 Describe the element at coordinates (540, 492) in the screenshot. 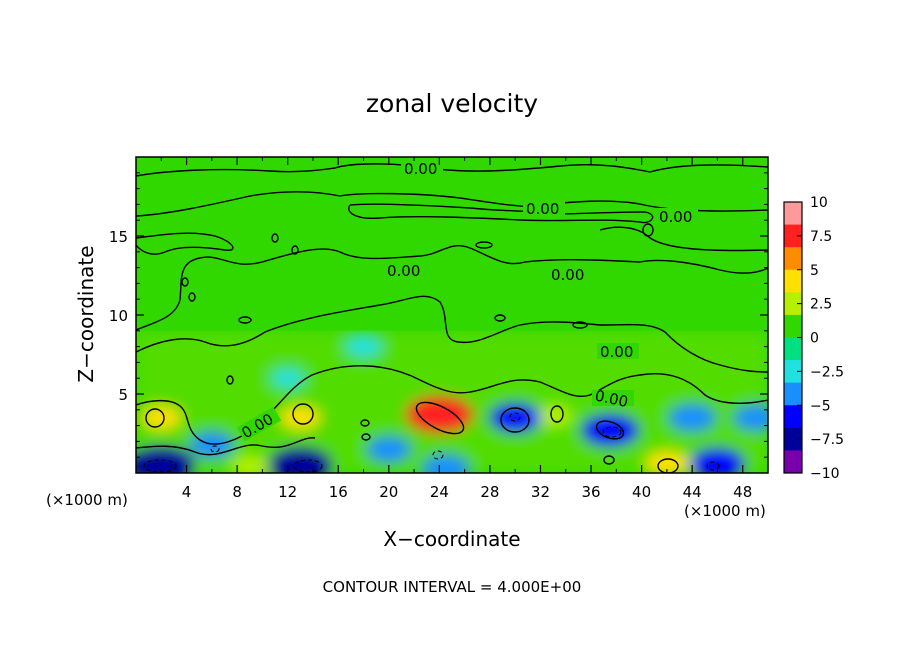

I see `x-tick-label: 32` at that location.